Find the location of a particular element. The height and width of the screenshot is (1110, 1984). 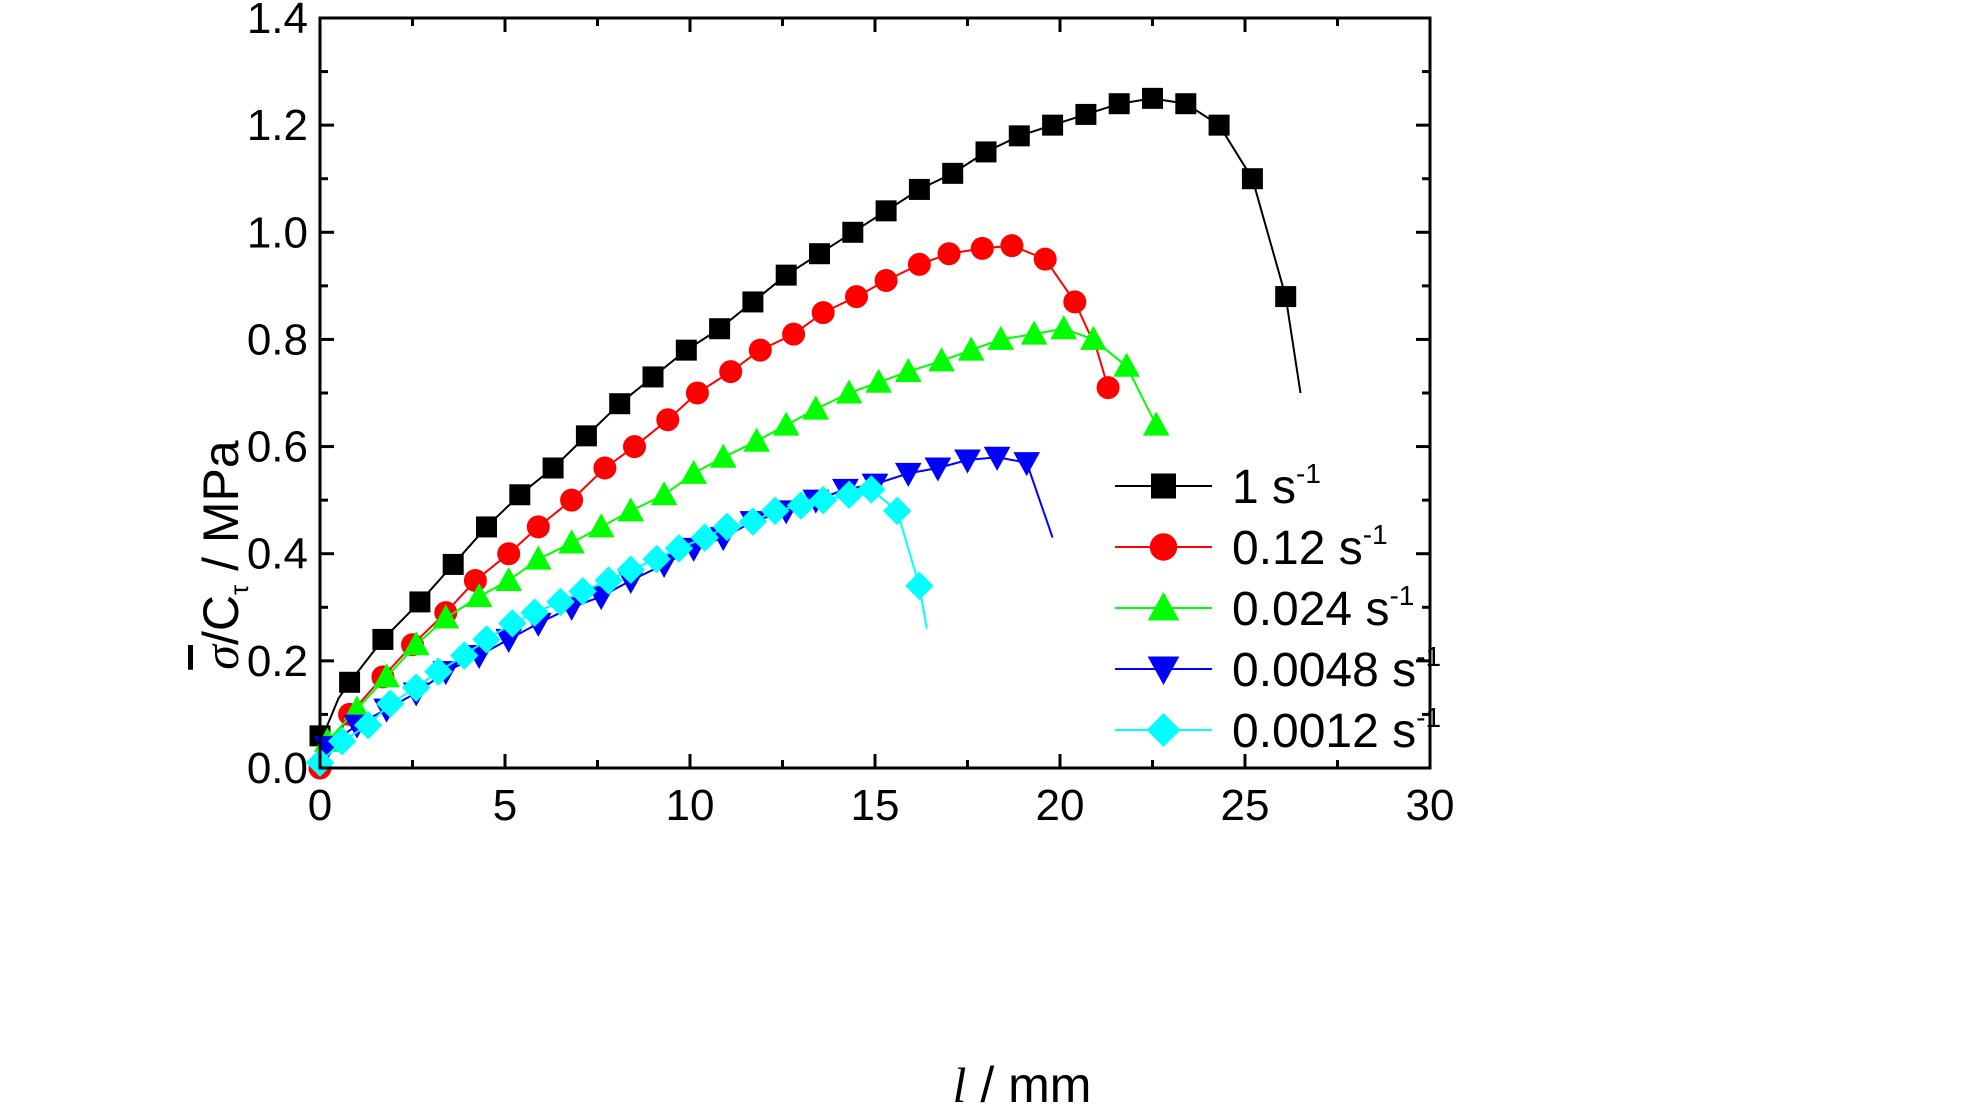

legend-item: 0.12 s-1 is located at coordinates (1251, 547).